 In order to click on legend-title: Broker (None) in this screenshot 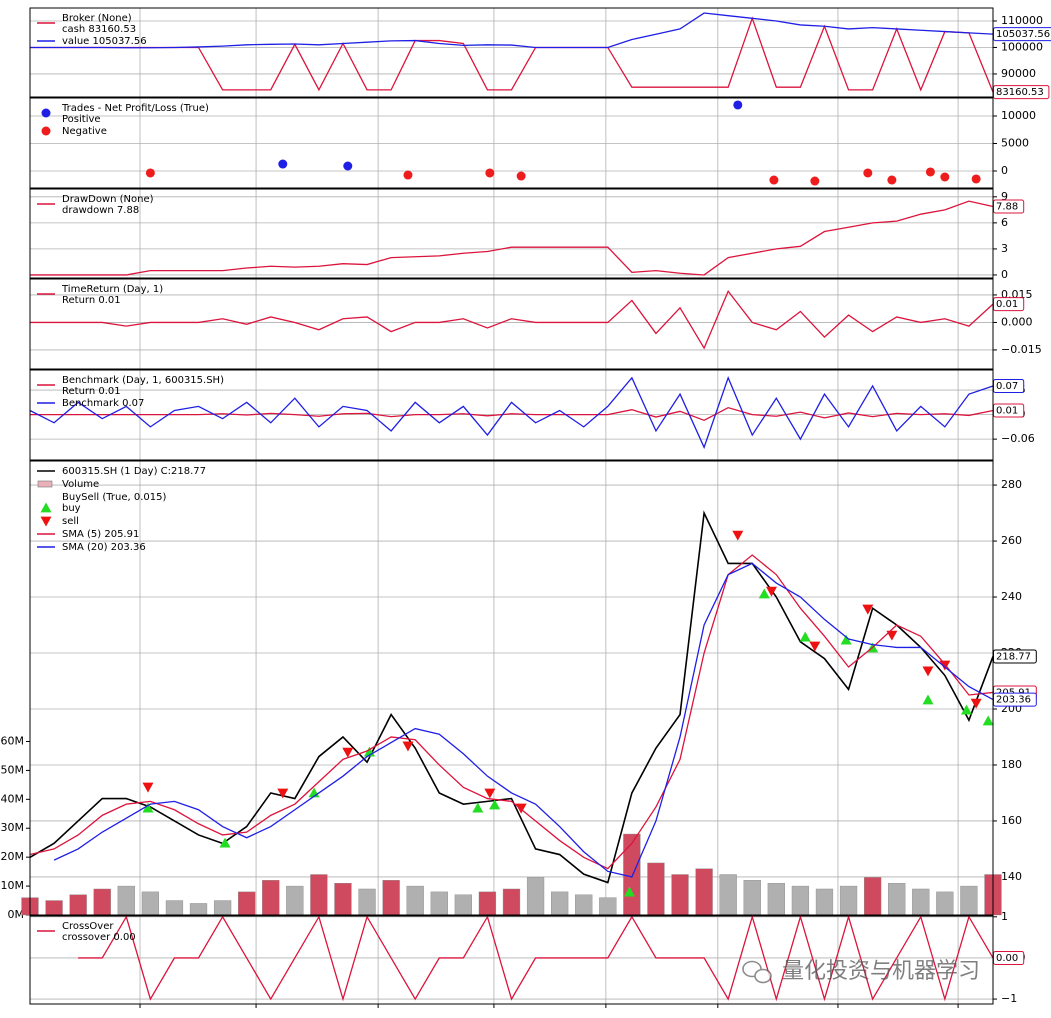, I will do `click(97, 18)`.